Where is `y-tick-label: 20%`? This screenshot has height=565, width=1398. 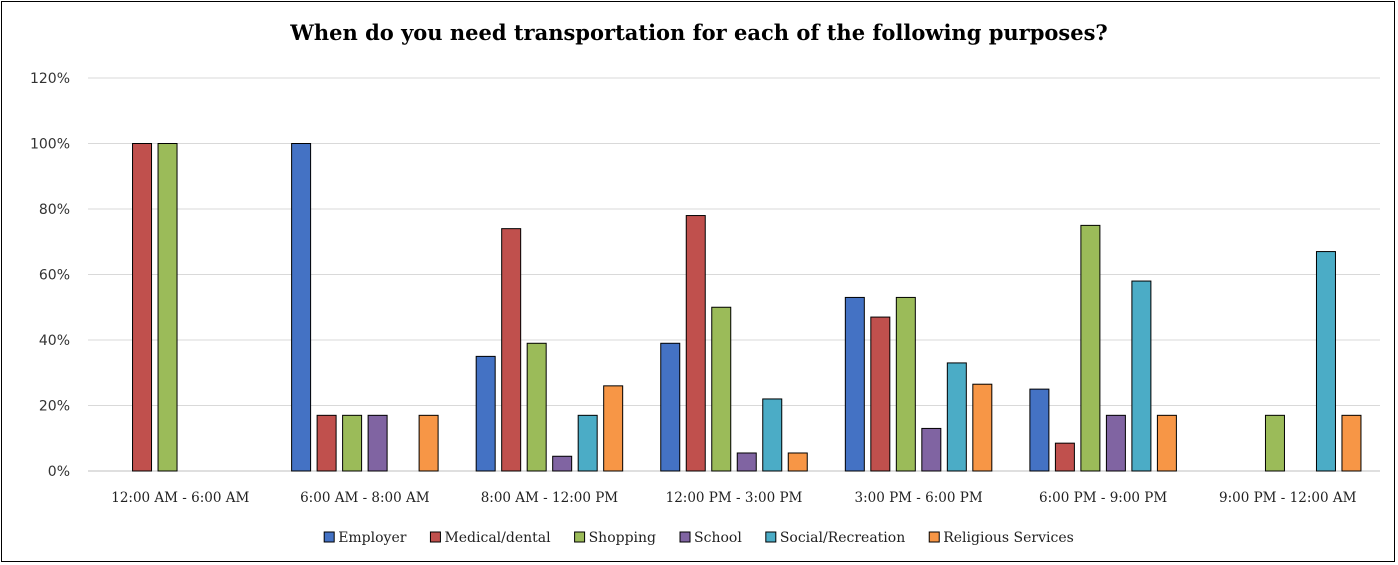 y-tick-label: 20% is located at coordinates (54, 407).